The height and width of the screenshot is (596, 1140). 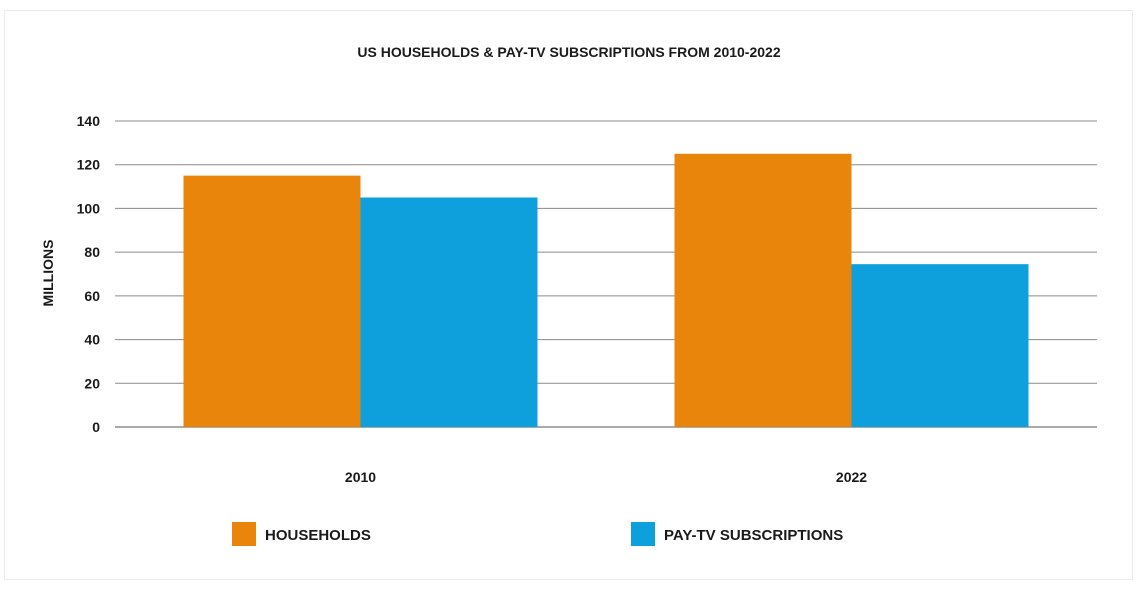 What do you see at coordinates (318, 535) in the screenshot?
I see `legend-label: HOUSEHOLDS` at bounding box center [318, 535].